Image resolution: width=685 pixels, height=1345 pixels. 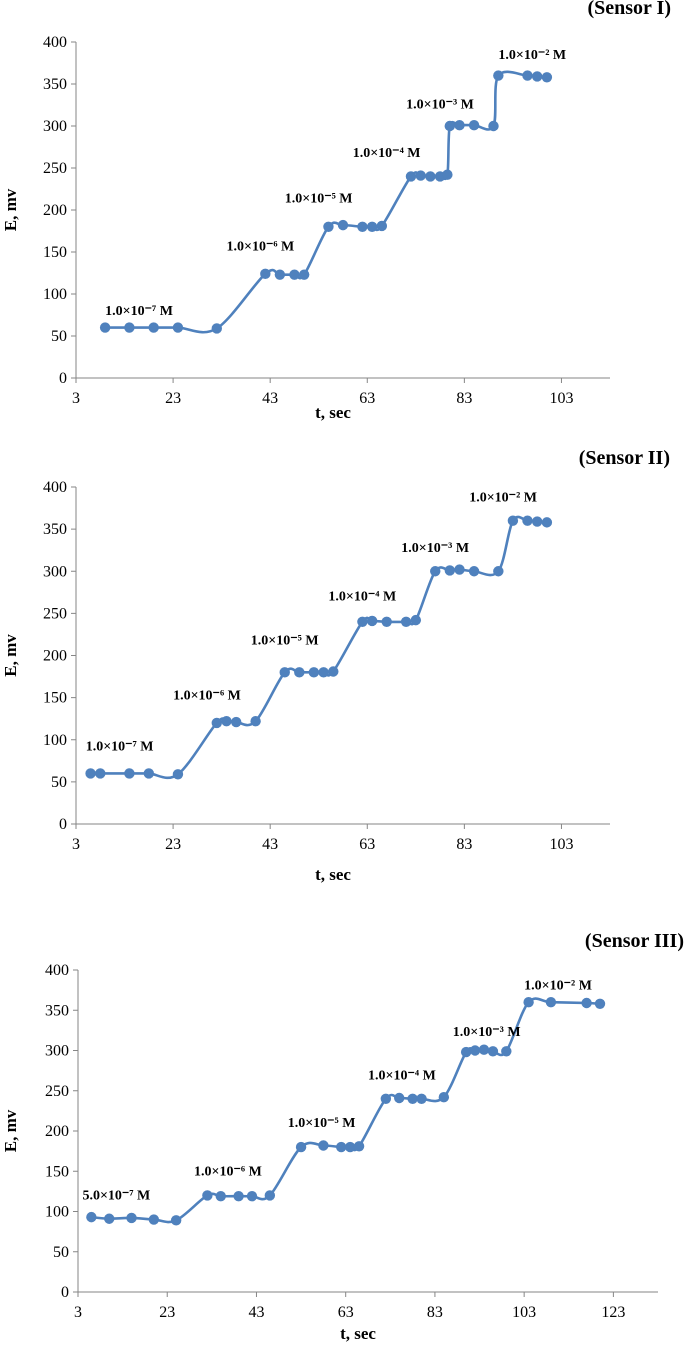 What do you see at coordinates (367, 398) in the screenshot?
I see `x-tick-label: 63` at bounding box center [367, 398].